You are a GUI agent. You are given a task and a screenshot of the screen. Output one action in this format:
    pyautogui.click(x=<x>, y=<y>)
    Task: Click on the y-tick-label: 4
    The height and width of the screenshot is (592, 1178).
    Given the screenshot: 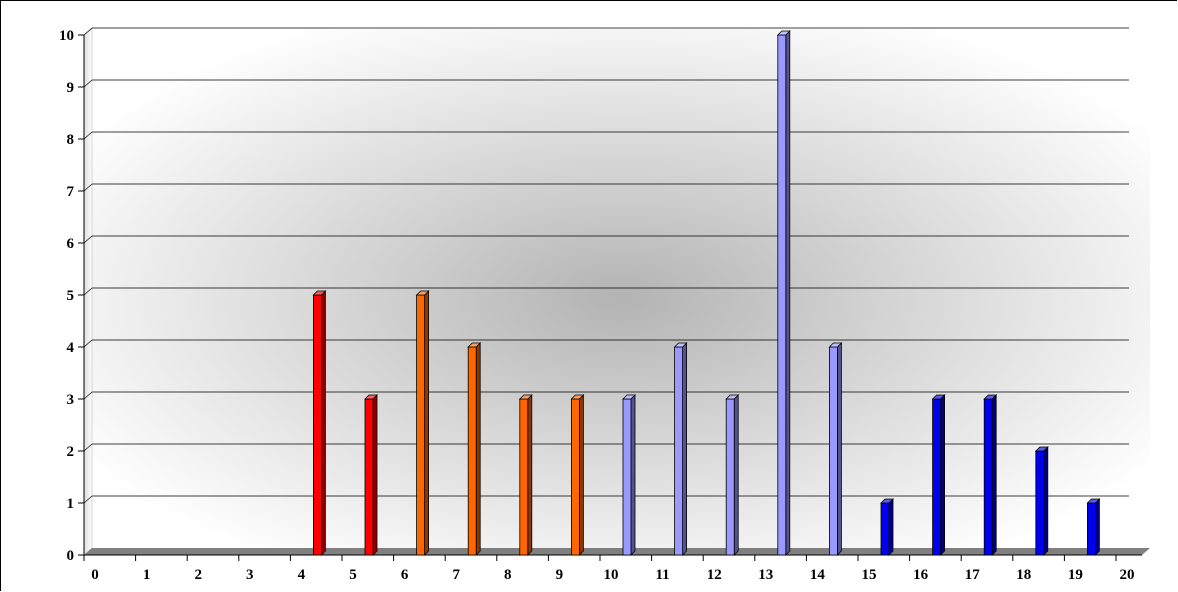 What is the action you would take?
    pyautogui.click(x=71, y=348)
    